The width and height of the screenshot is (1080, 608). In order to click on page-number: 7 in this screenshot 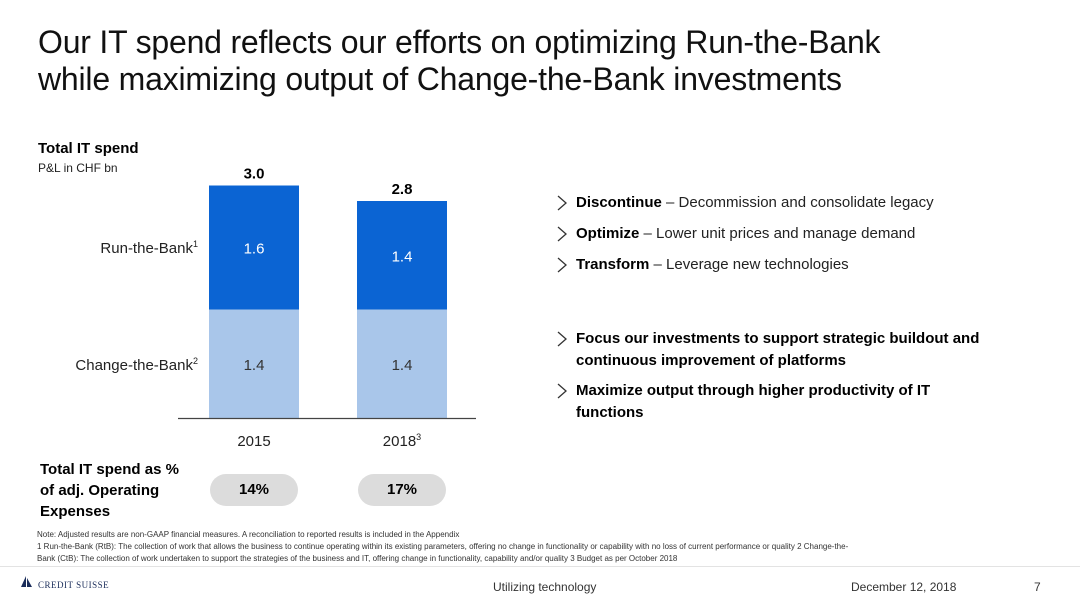, I will do `click(1037, 587)`.